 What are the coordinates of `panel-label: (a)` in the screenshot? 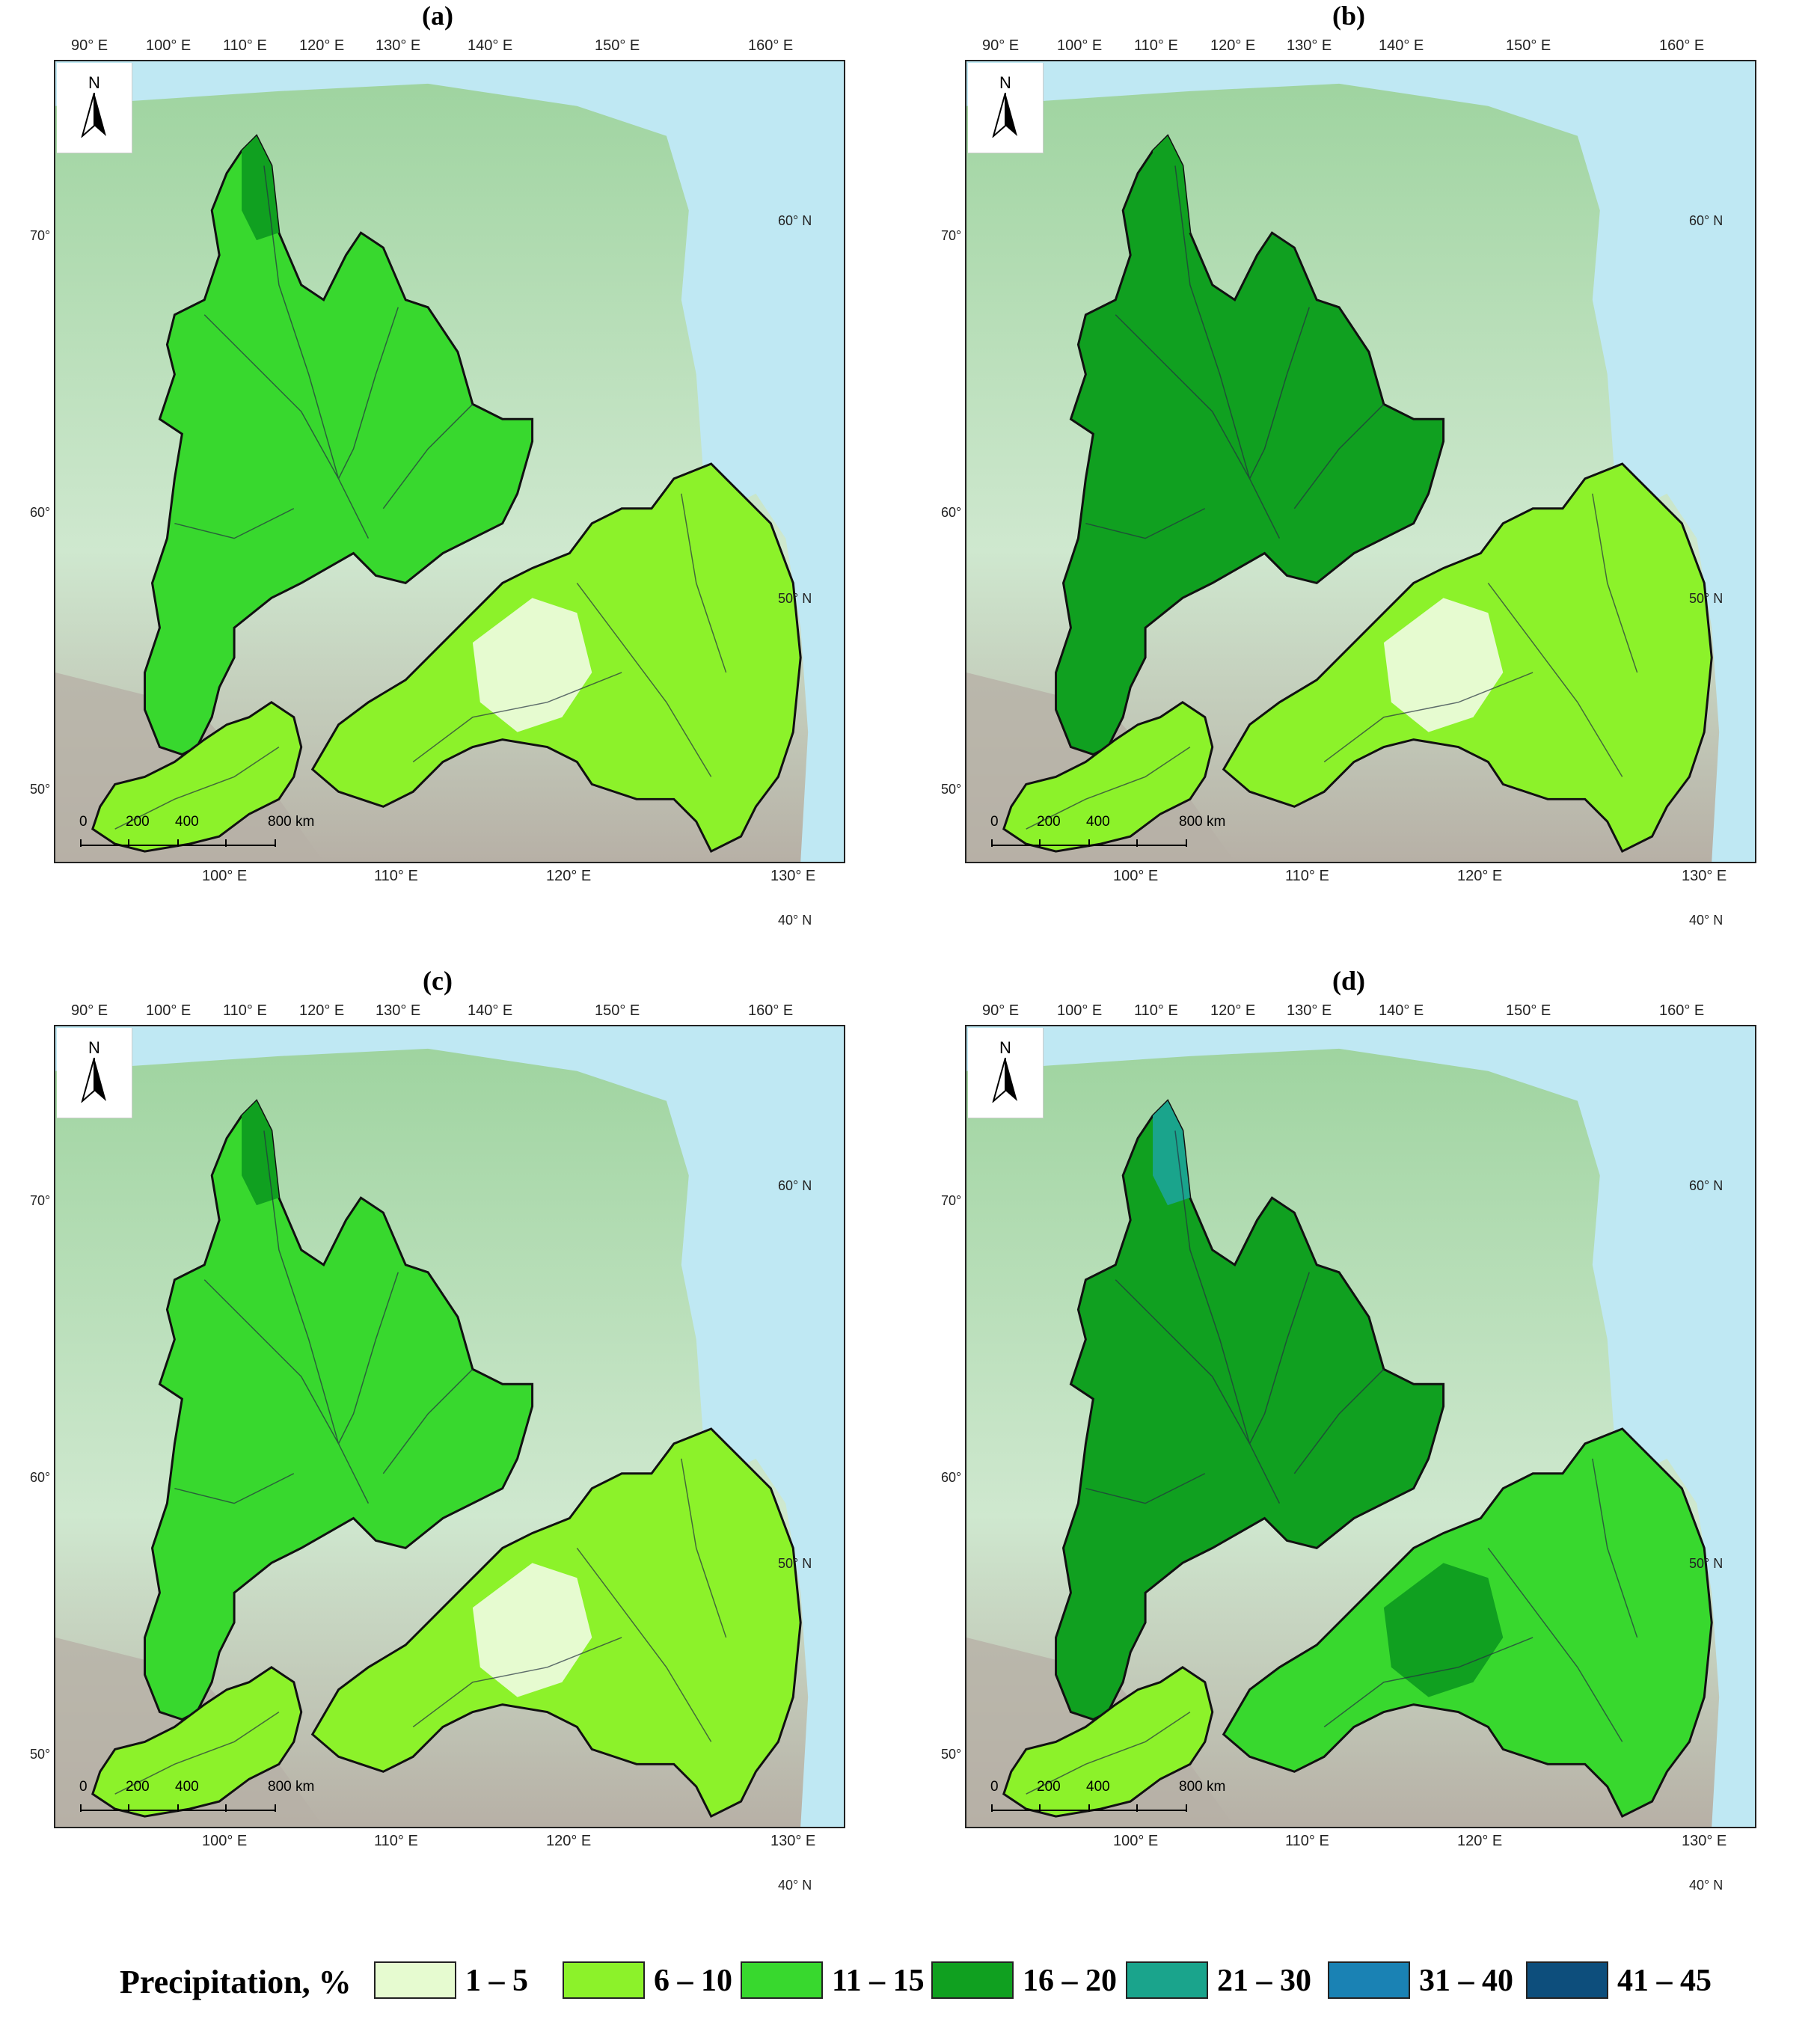 It's located at (437, 16).